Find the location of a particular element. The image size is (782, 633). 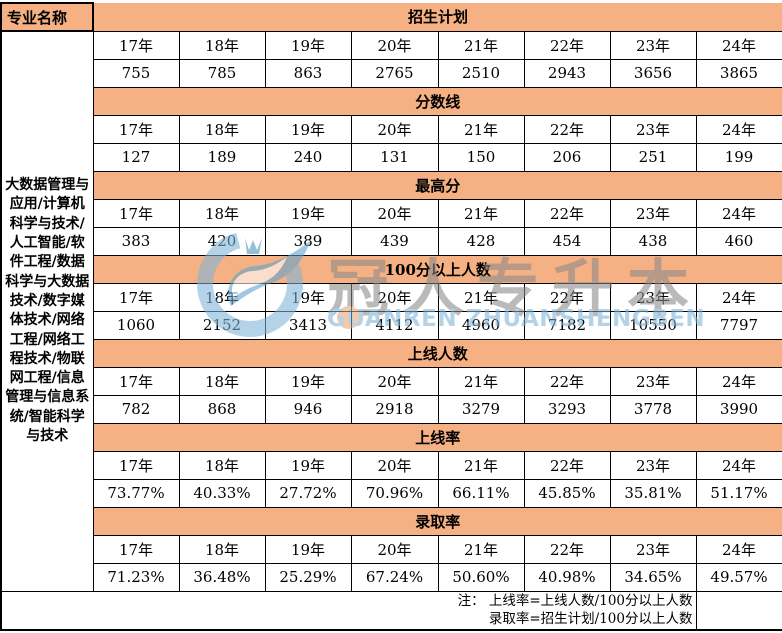

value-cell: 868 is located at coordinates (222, 409).